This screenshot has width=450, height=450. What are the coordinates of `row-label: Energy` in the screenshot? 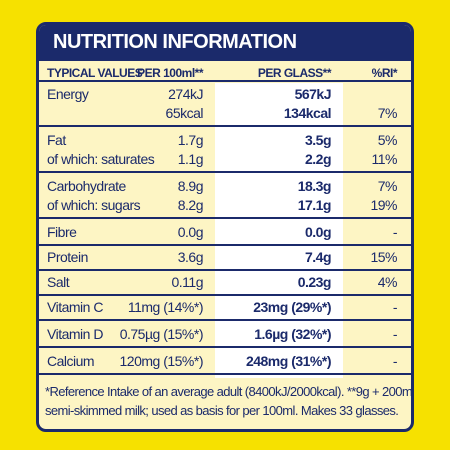 It's located at (68, 94).